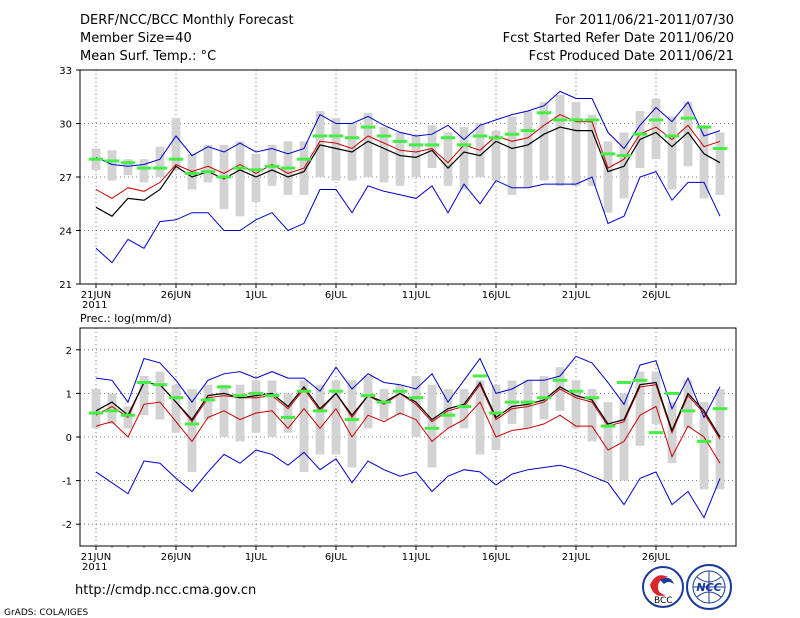 The image size is (800, 618). Describe the element at coordinates (408, 156) in the screenshot. I see `median-line` at that location.